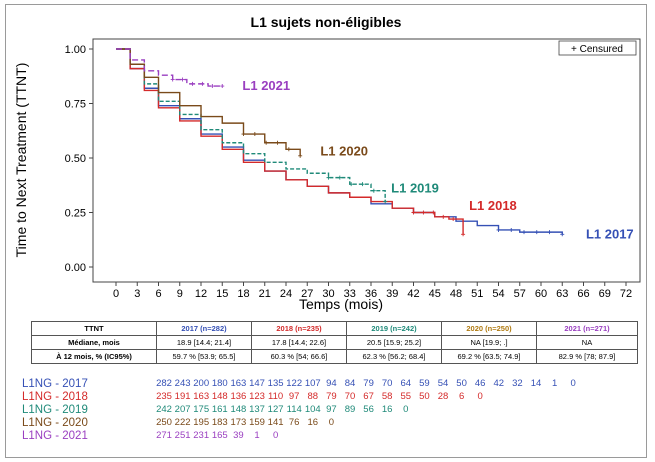 The height and width of the screenshot is (462, 655). I want to click on x-tick-label: 39, so click(392, 294).